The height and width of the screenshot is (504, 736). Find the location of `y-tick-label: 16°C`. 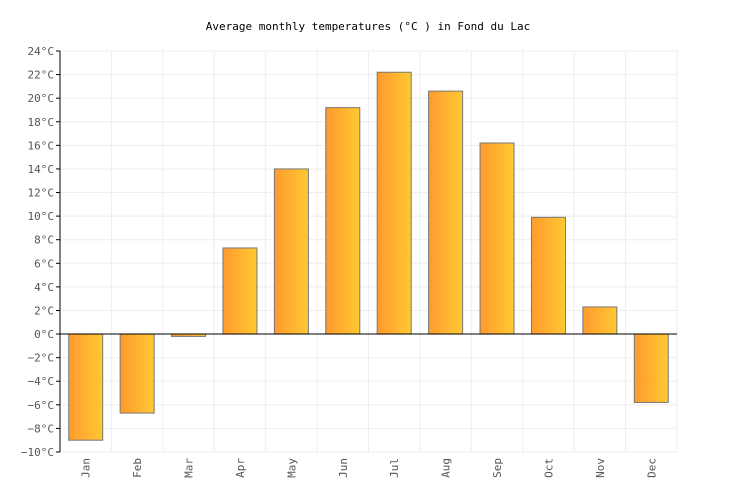

y-tick-label: 16°C is located at coordinates (41, 145).